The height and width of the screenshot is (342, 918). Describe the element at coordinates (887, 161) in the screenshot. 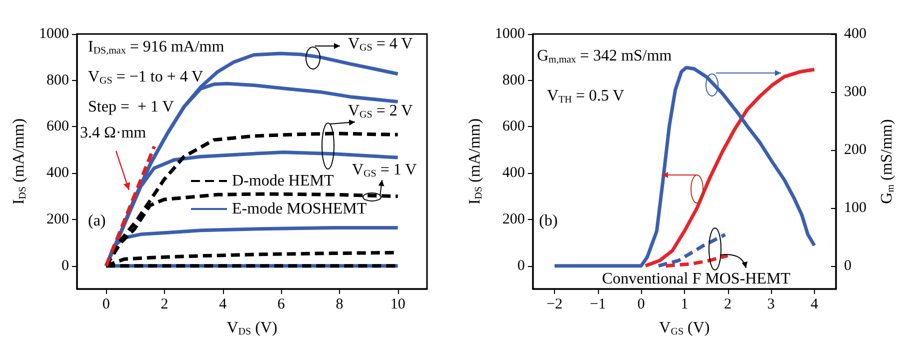

I see `y2-axis-title: Gm (mS/mm)` at that location.